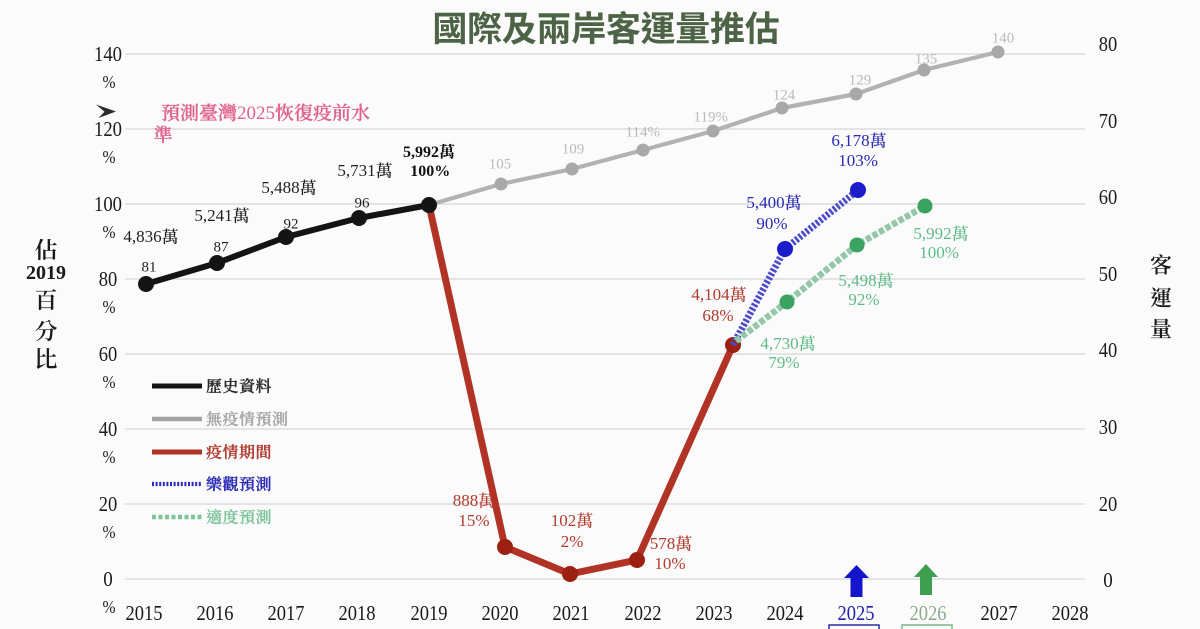 The image size is (1200, 629). I want to click on svg-text: 5,400, so click(765, 202).